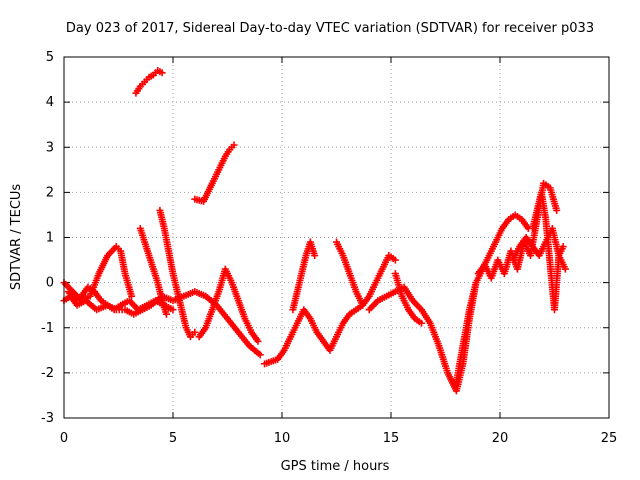 The image size is (640, 480). Describe the element at coordinates (282, 438) in the screenshot. I see `x-tick-label: 10` at that location.